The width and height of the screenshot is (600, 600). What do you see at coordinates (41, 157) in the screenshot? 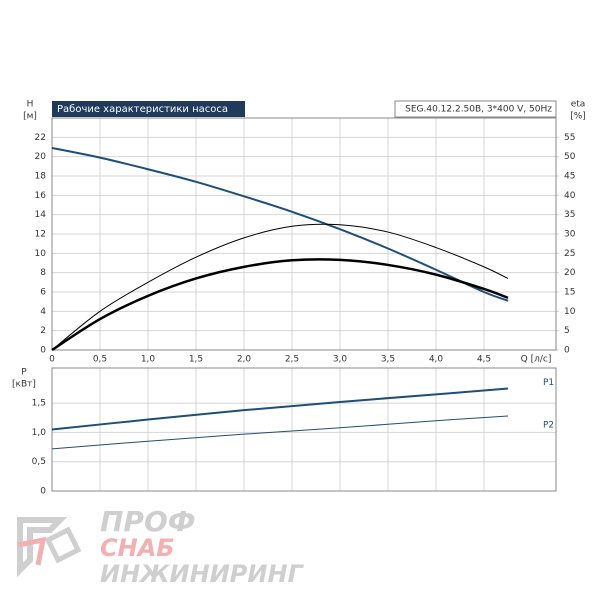
I see `y-tick-label: 20` at bounding box center [41, 157].